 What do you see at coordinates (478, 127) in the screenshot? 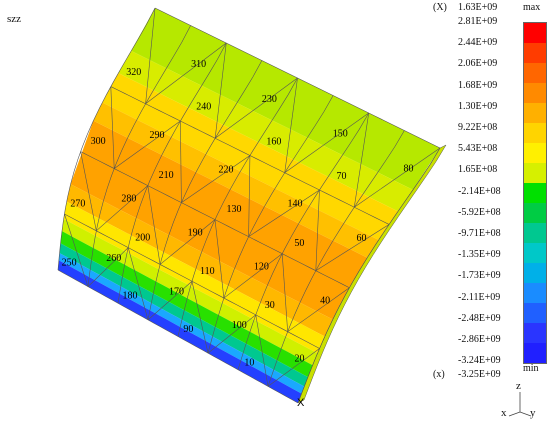
I see `color-scale-tick-label: 9.22E+08` at bounding box center [478, 127].